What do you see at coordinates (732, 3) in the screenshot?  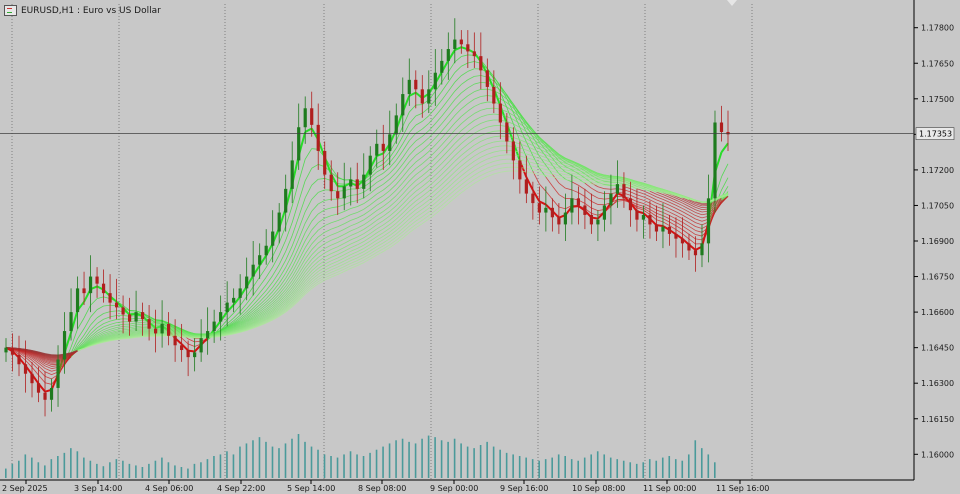 I see `shift-marker-icon` at bounding box center [732, 3].